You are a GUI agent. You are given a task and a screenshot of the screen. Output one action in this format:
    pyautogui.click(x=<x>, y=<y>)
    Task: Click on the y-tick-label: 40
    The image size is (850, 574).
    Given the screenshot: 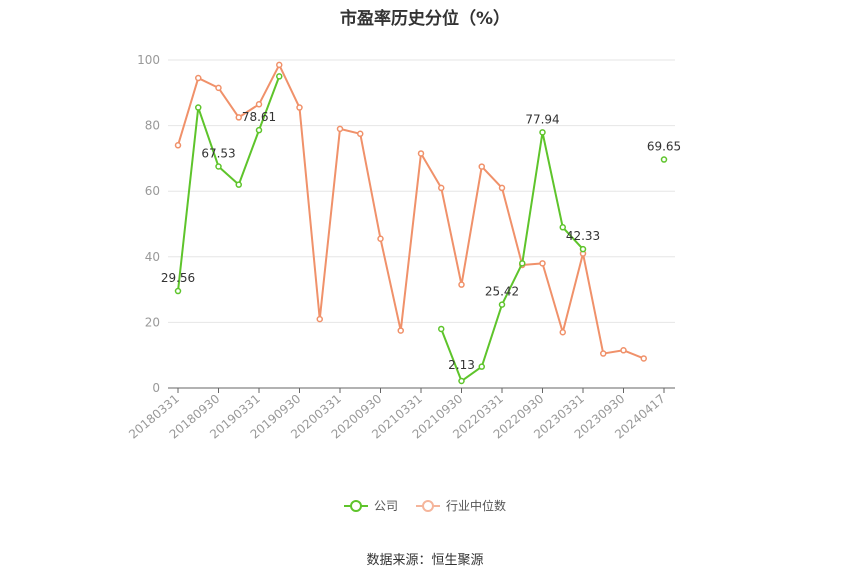 What is the action you would take?
    pyautogui.click(x=152, y=257)
    